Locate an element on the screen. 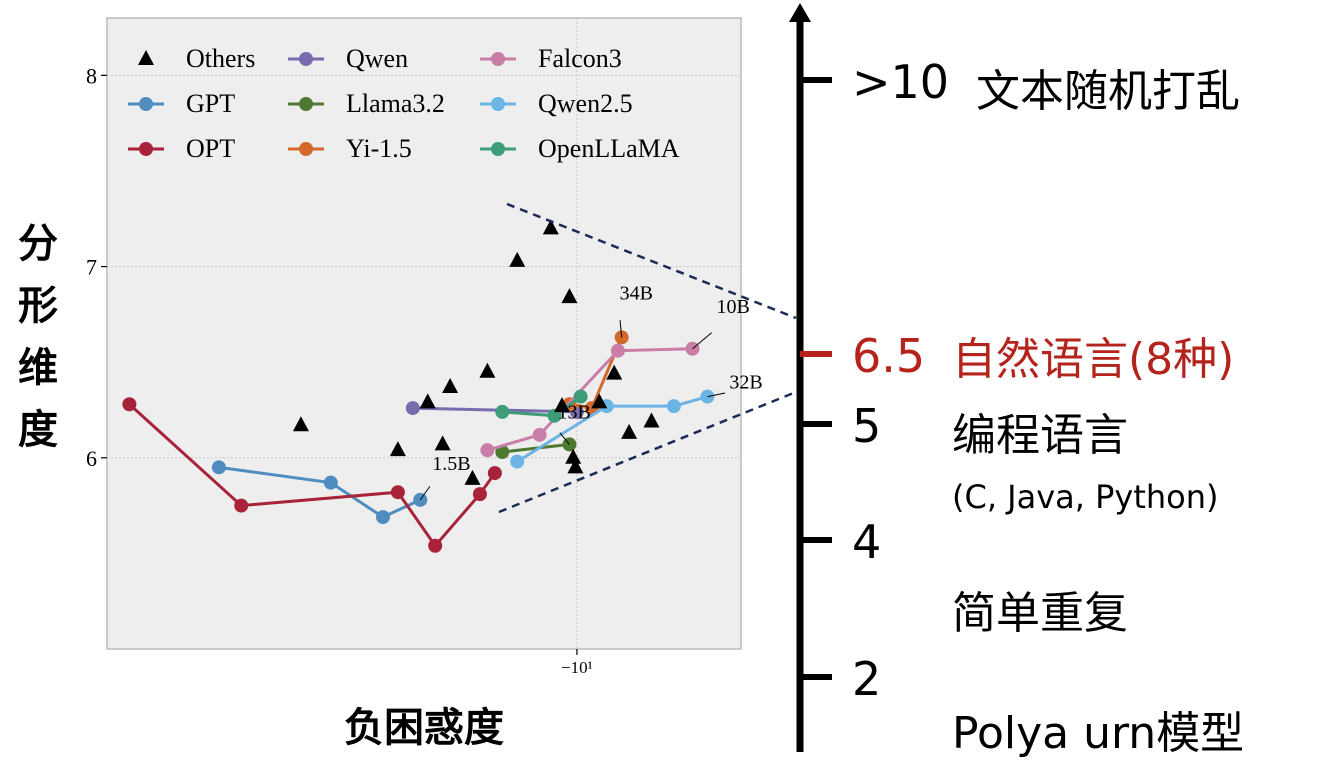 This screenshot has height=778, width=1322. y-tick-label: 8 is located at coordinates (91, 75).